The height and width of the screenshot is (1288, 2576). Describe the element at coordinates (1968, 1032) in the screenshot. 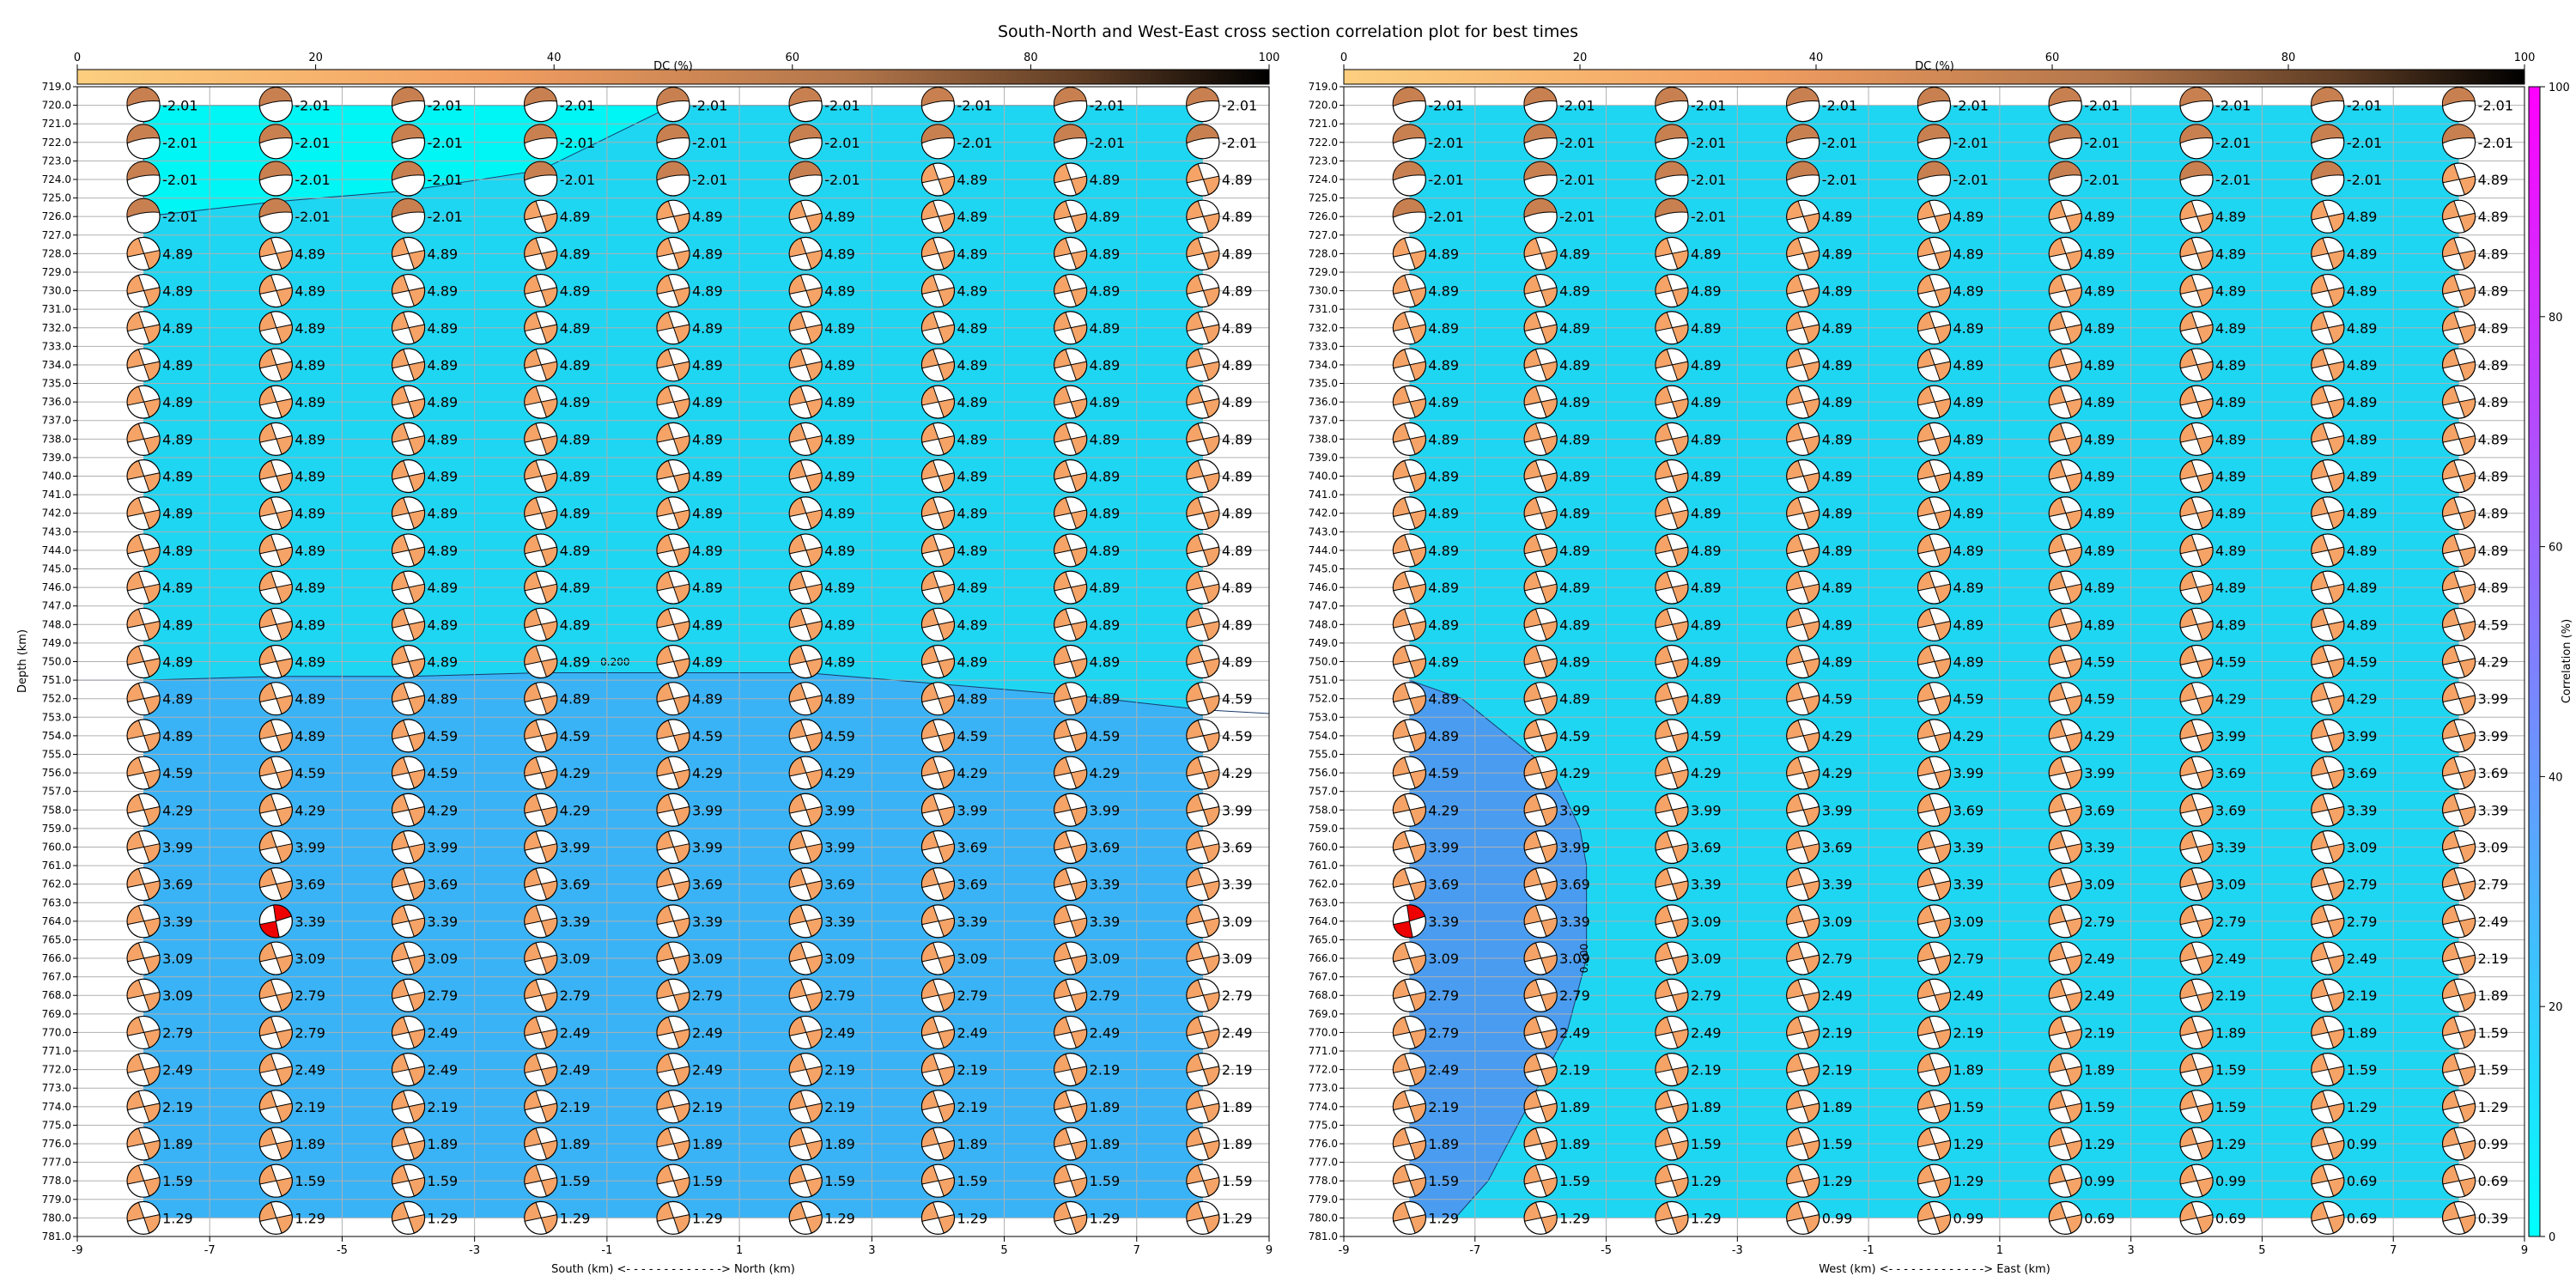

I see `magnitude-label: 2.19` at that location.